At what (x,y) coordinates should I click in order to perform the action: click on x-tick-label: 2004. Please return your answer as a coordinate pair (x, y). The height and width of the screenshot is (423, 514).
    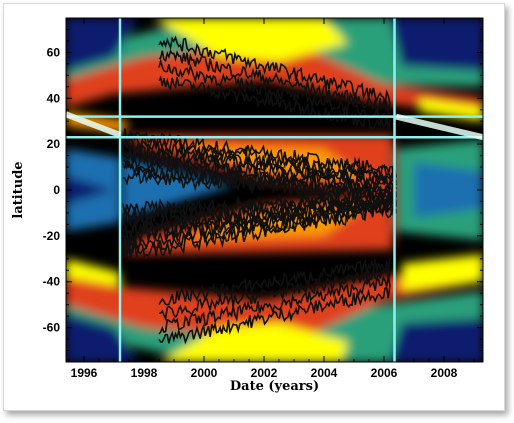
    Looking at the image, I should click on (324, 373).